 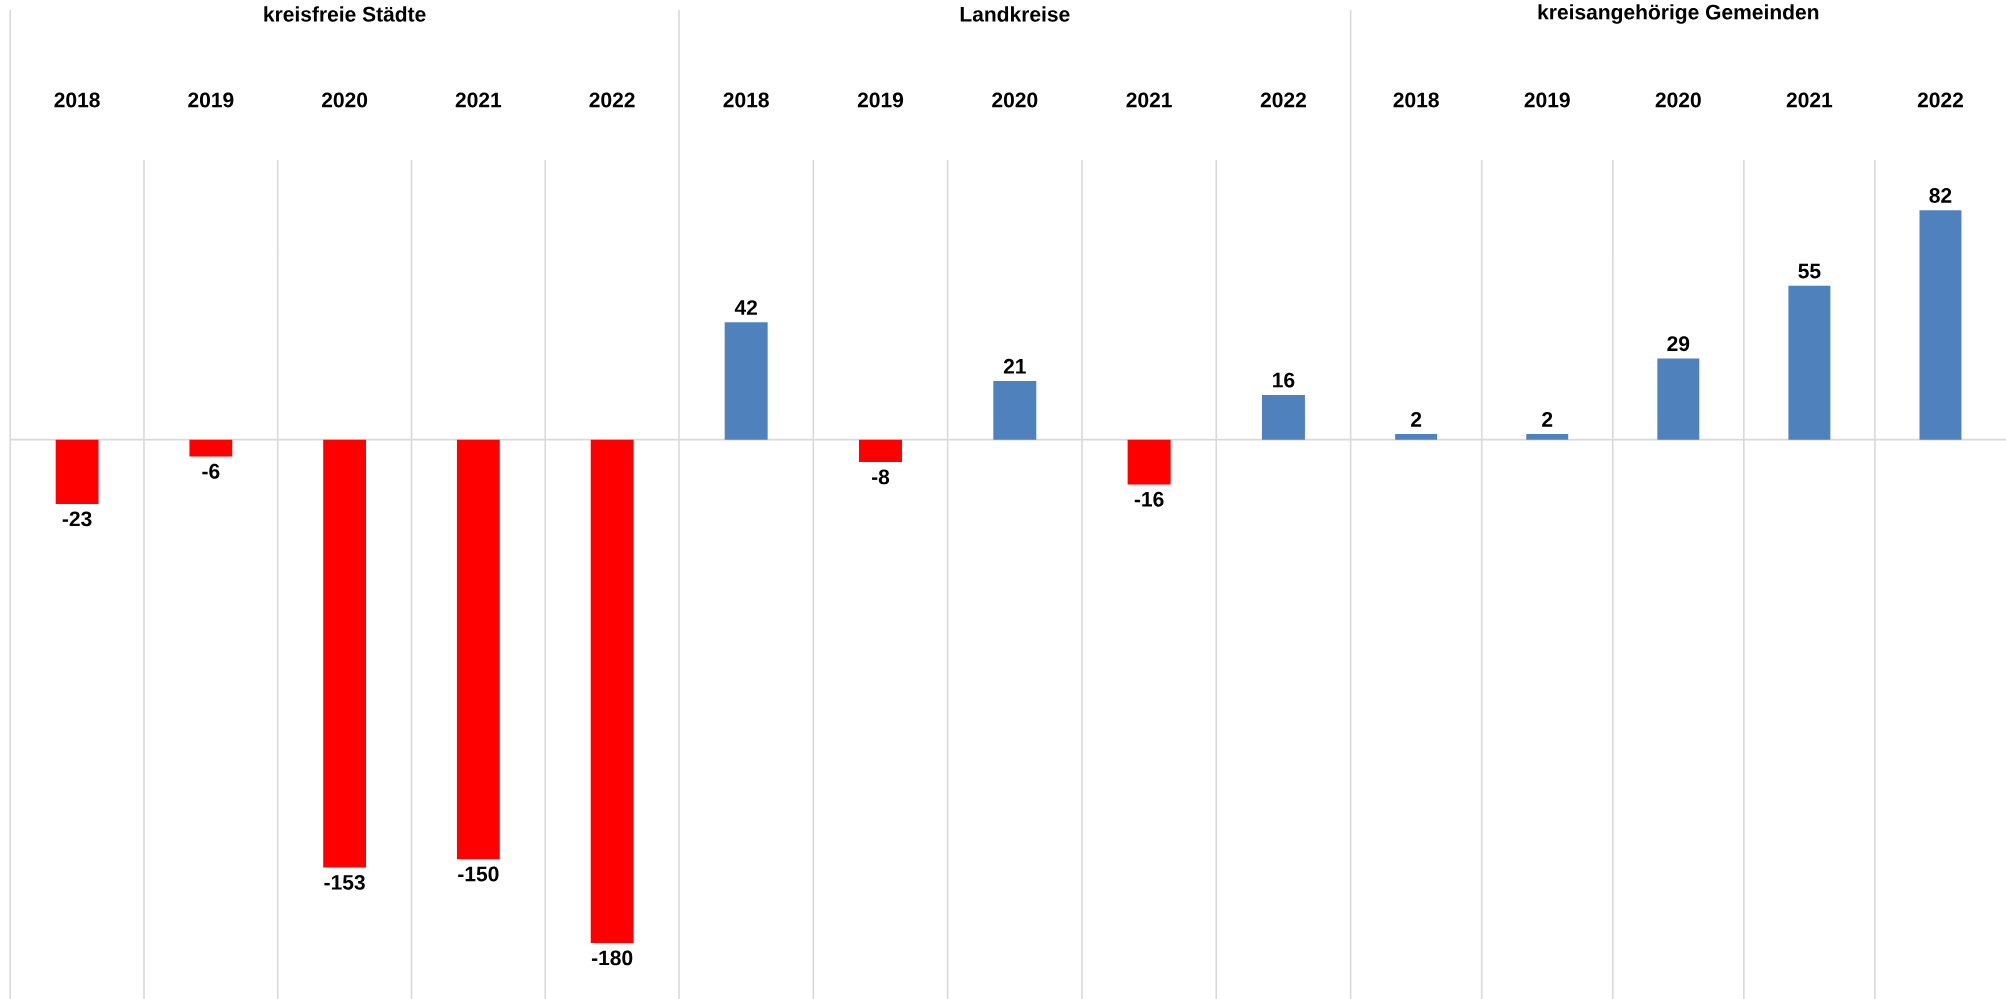 What do you see at coordinates (1284, 380) in the screenshot?
I see `data-label: 16` at bounding box center [1284, 380].